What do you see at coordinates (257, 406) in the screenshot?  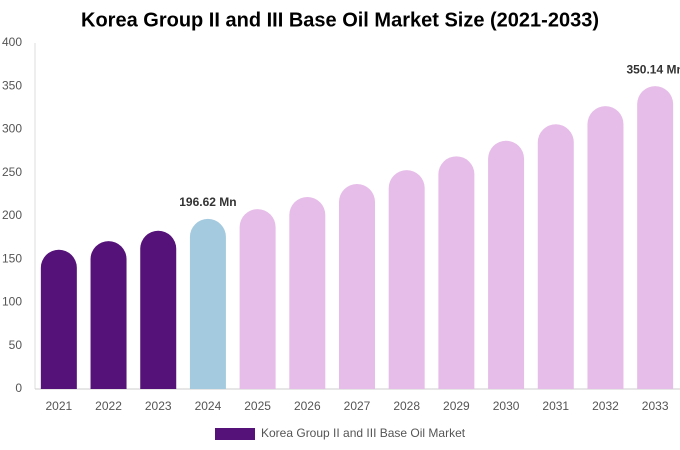 I see `x-tick-label: 2025` at bounding box center [257, 406].